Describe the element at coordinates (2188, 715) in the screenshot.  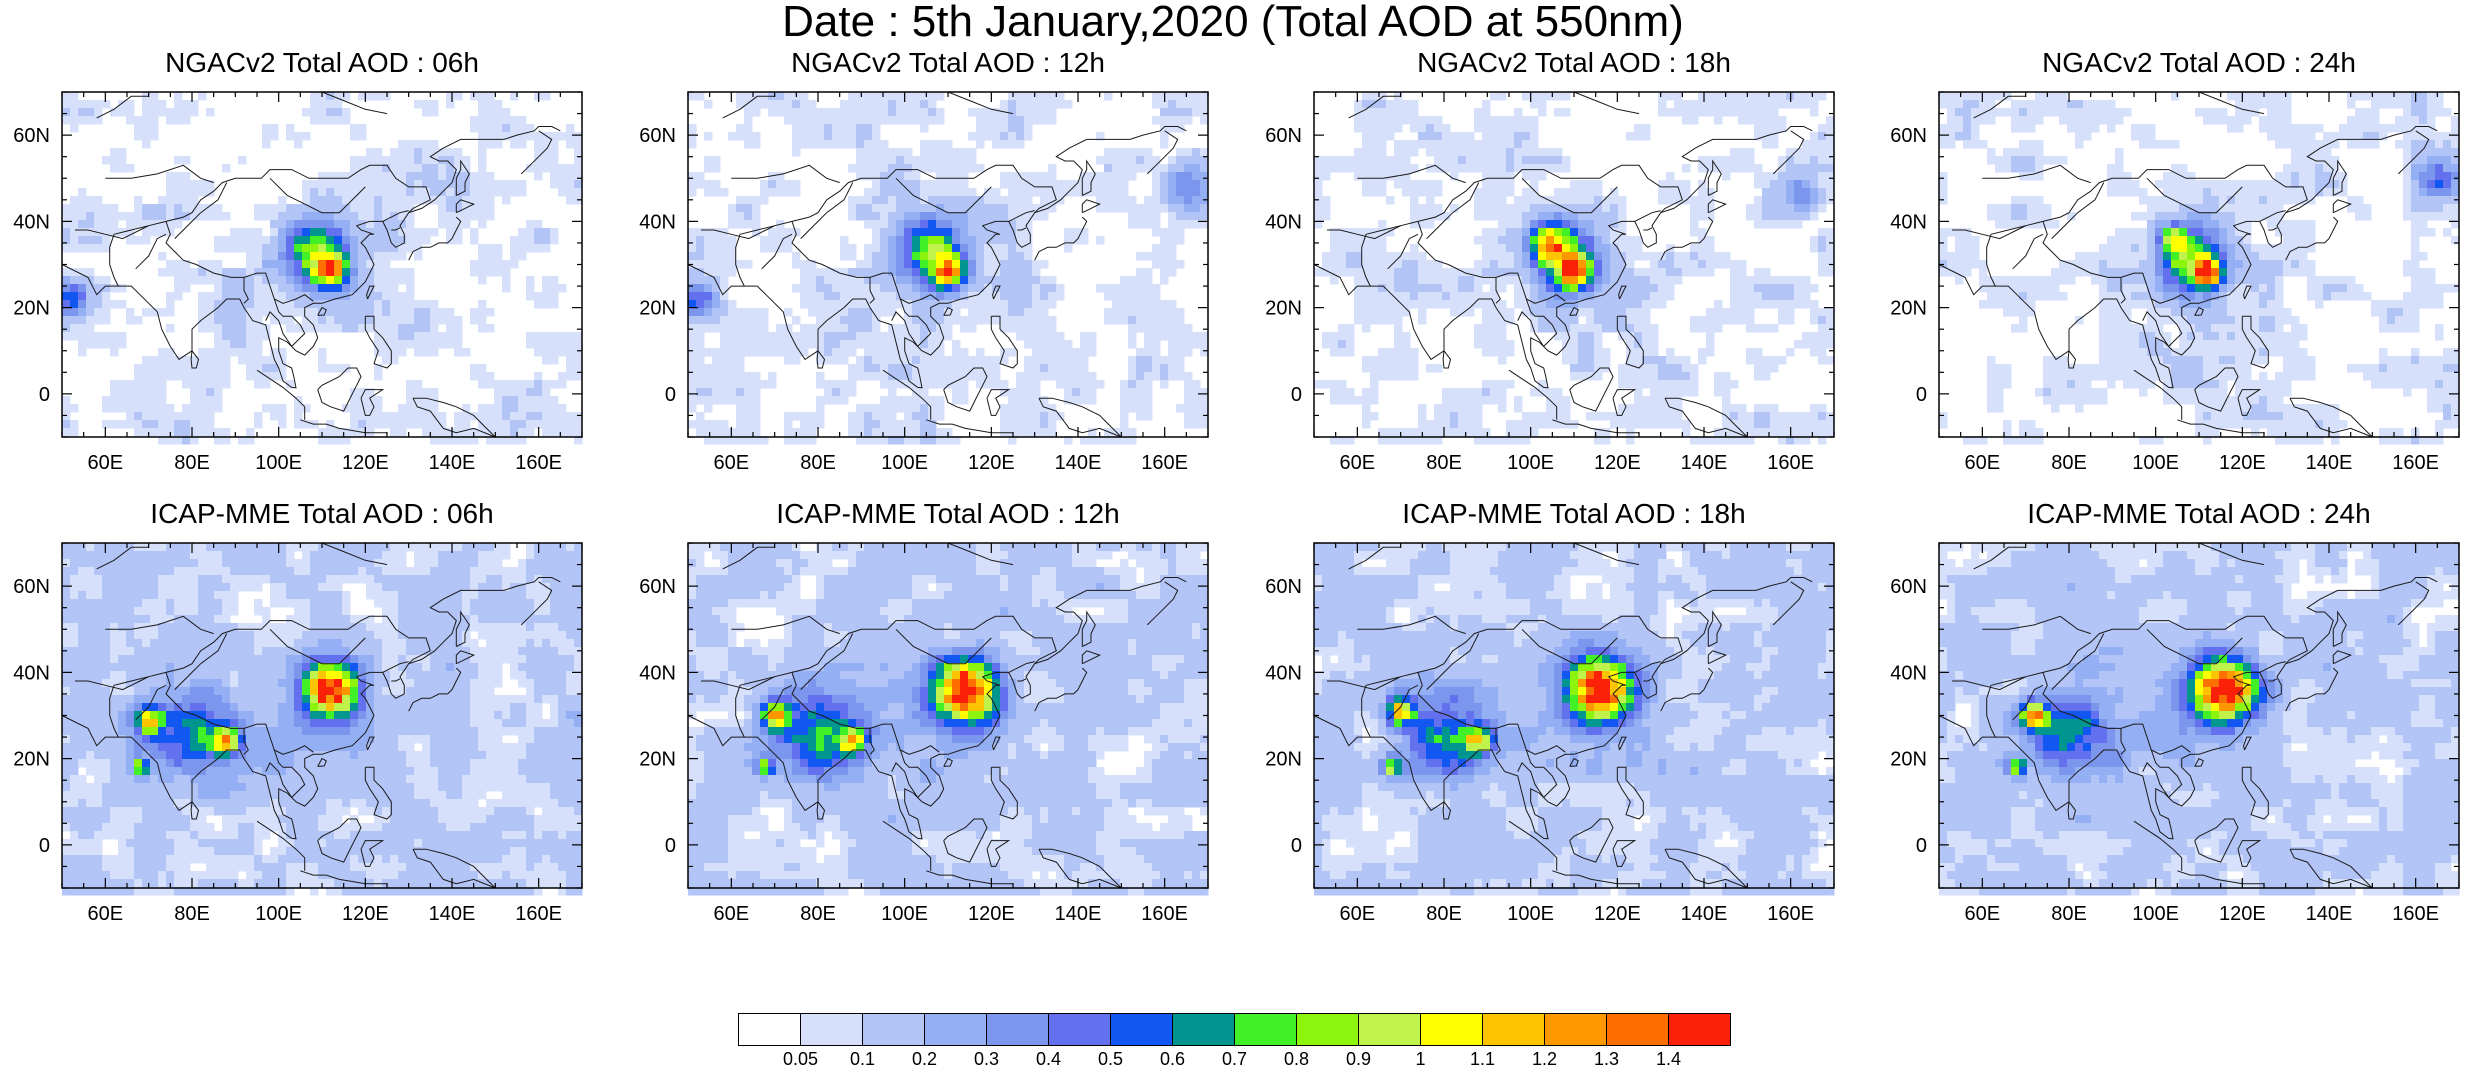
I see `coastlines` at that location.